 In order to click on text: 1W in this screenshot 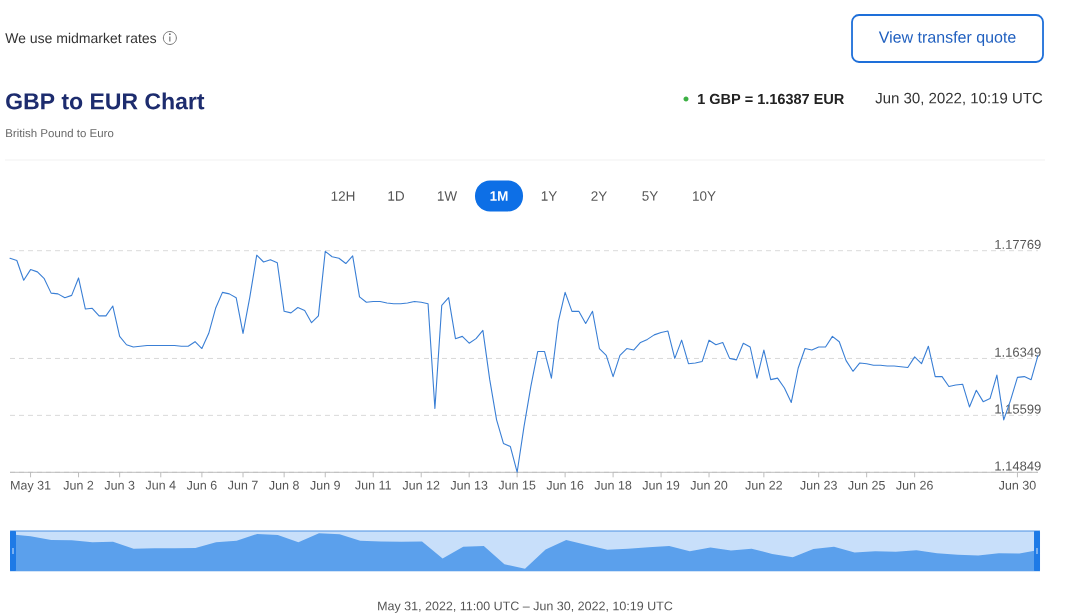, I will do `click(447, 196)`.